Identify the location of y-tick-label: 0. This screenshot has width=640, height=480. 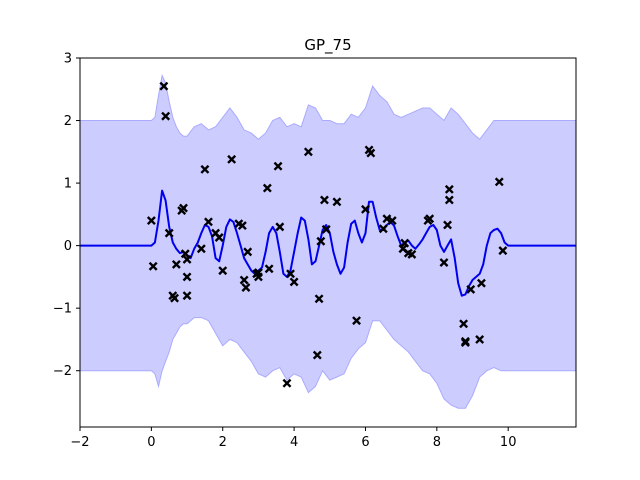
(68, 246).